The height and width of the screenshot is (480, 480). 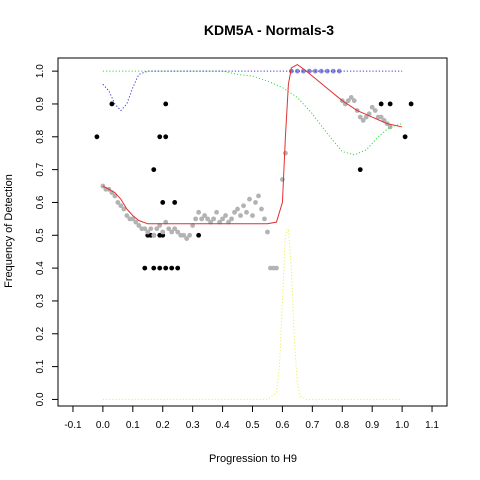 I want to click on x-tick-label-3: 0.2, so click(x=163, y=425).